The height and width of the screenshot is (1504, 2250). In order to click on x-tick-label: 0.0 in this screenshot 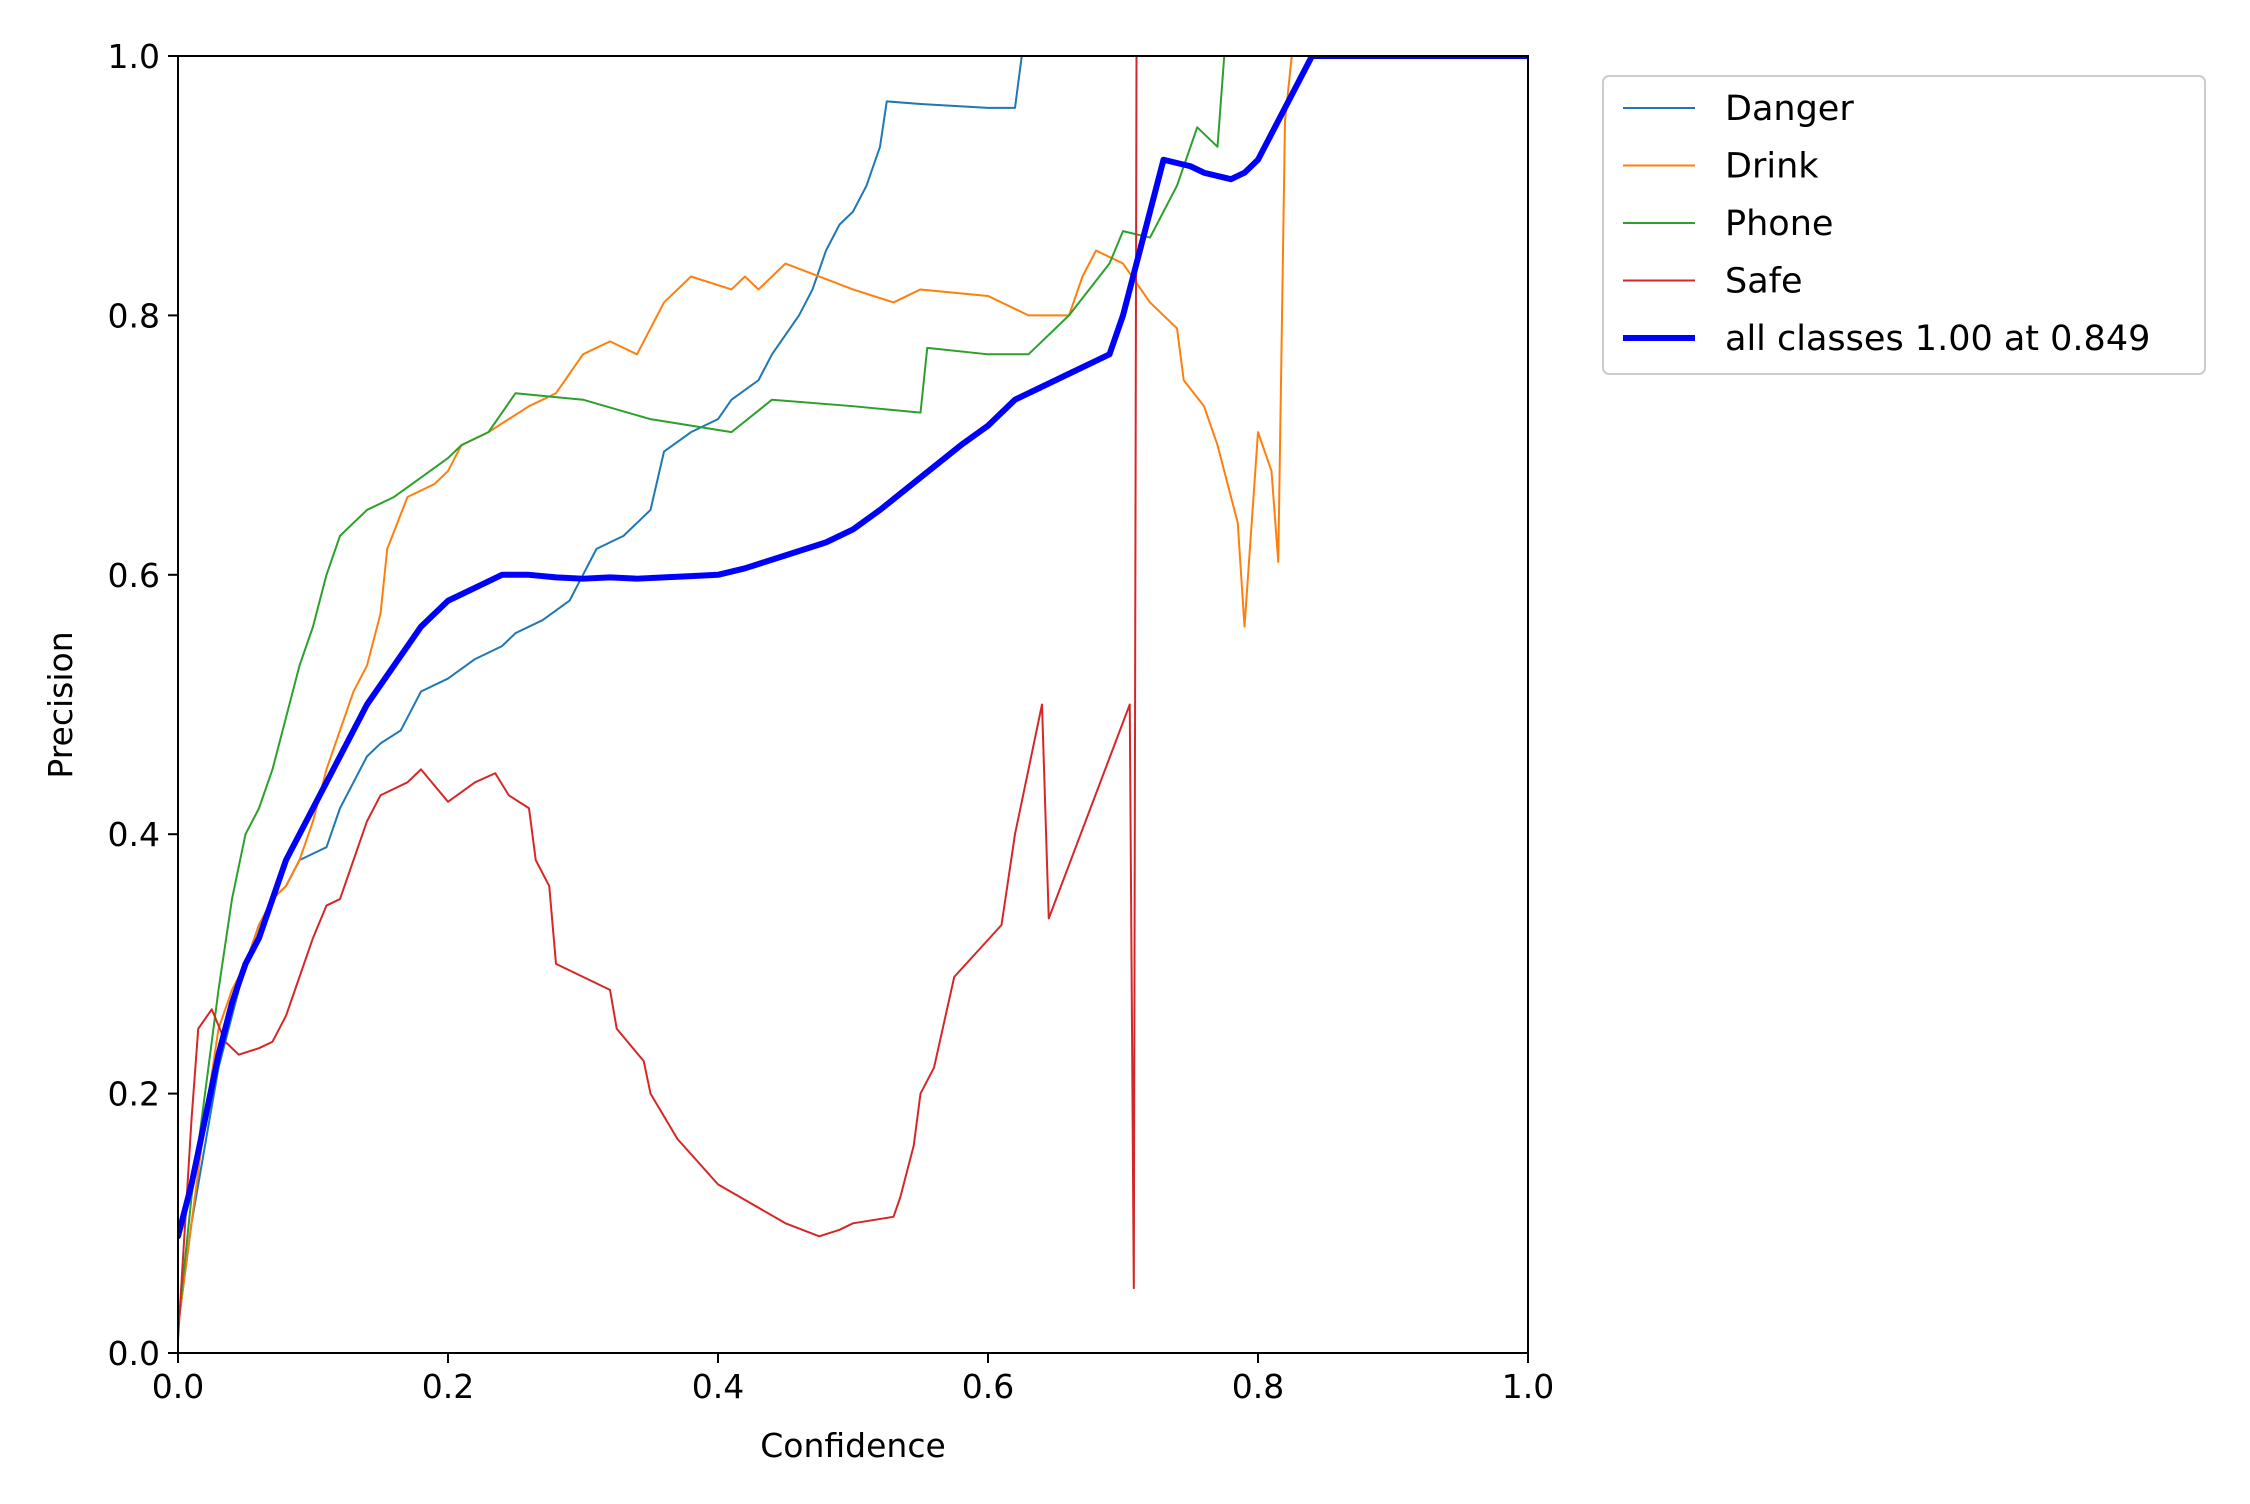, I will do `click(178, 1386)`.